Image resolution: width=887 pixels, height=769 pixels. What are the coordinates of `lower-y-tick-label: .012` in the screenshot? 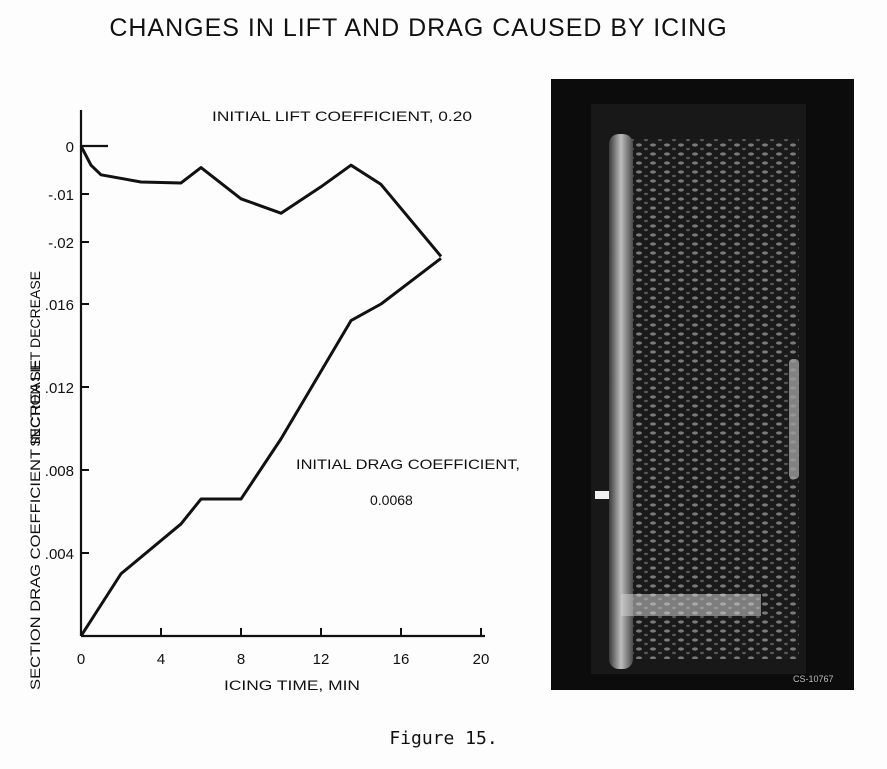 It's located at (59, 388).